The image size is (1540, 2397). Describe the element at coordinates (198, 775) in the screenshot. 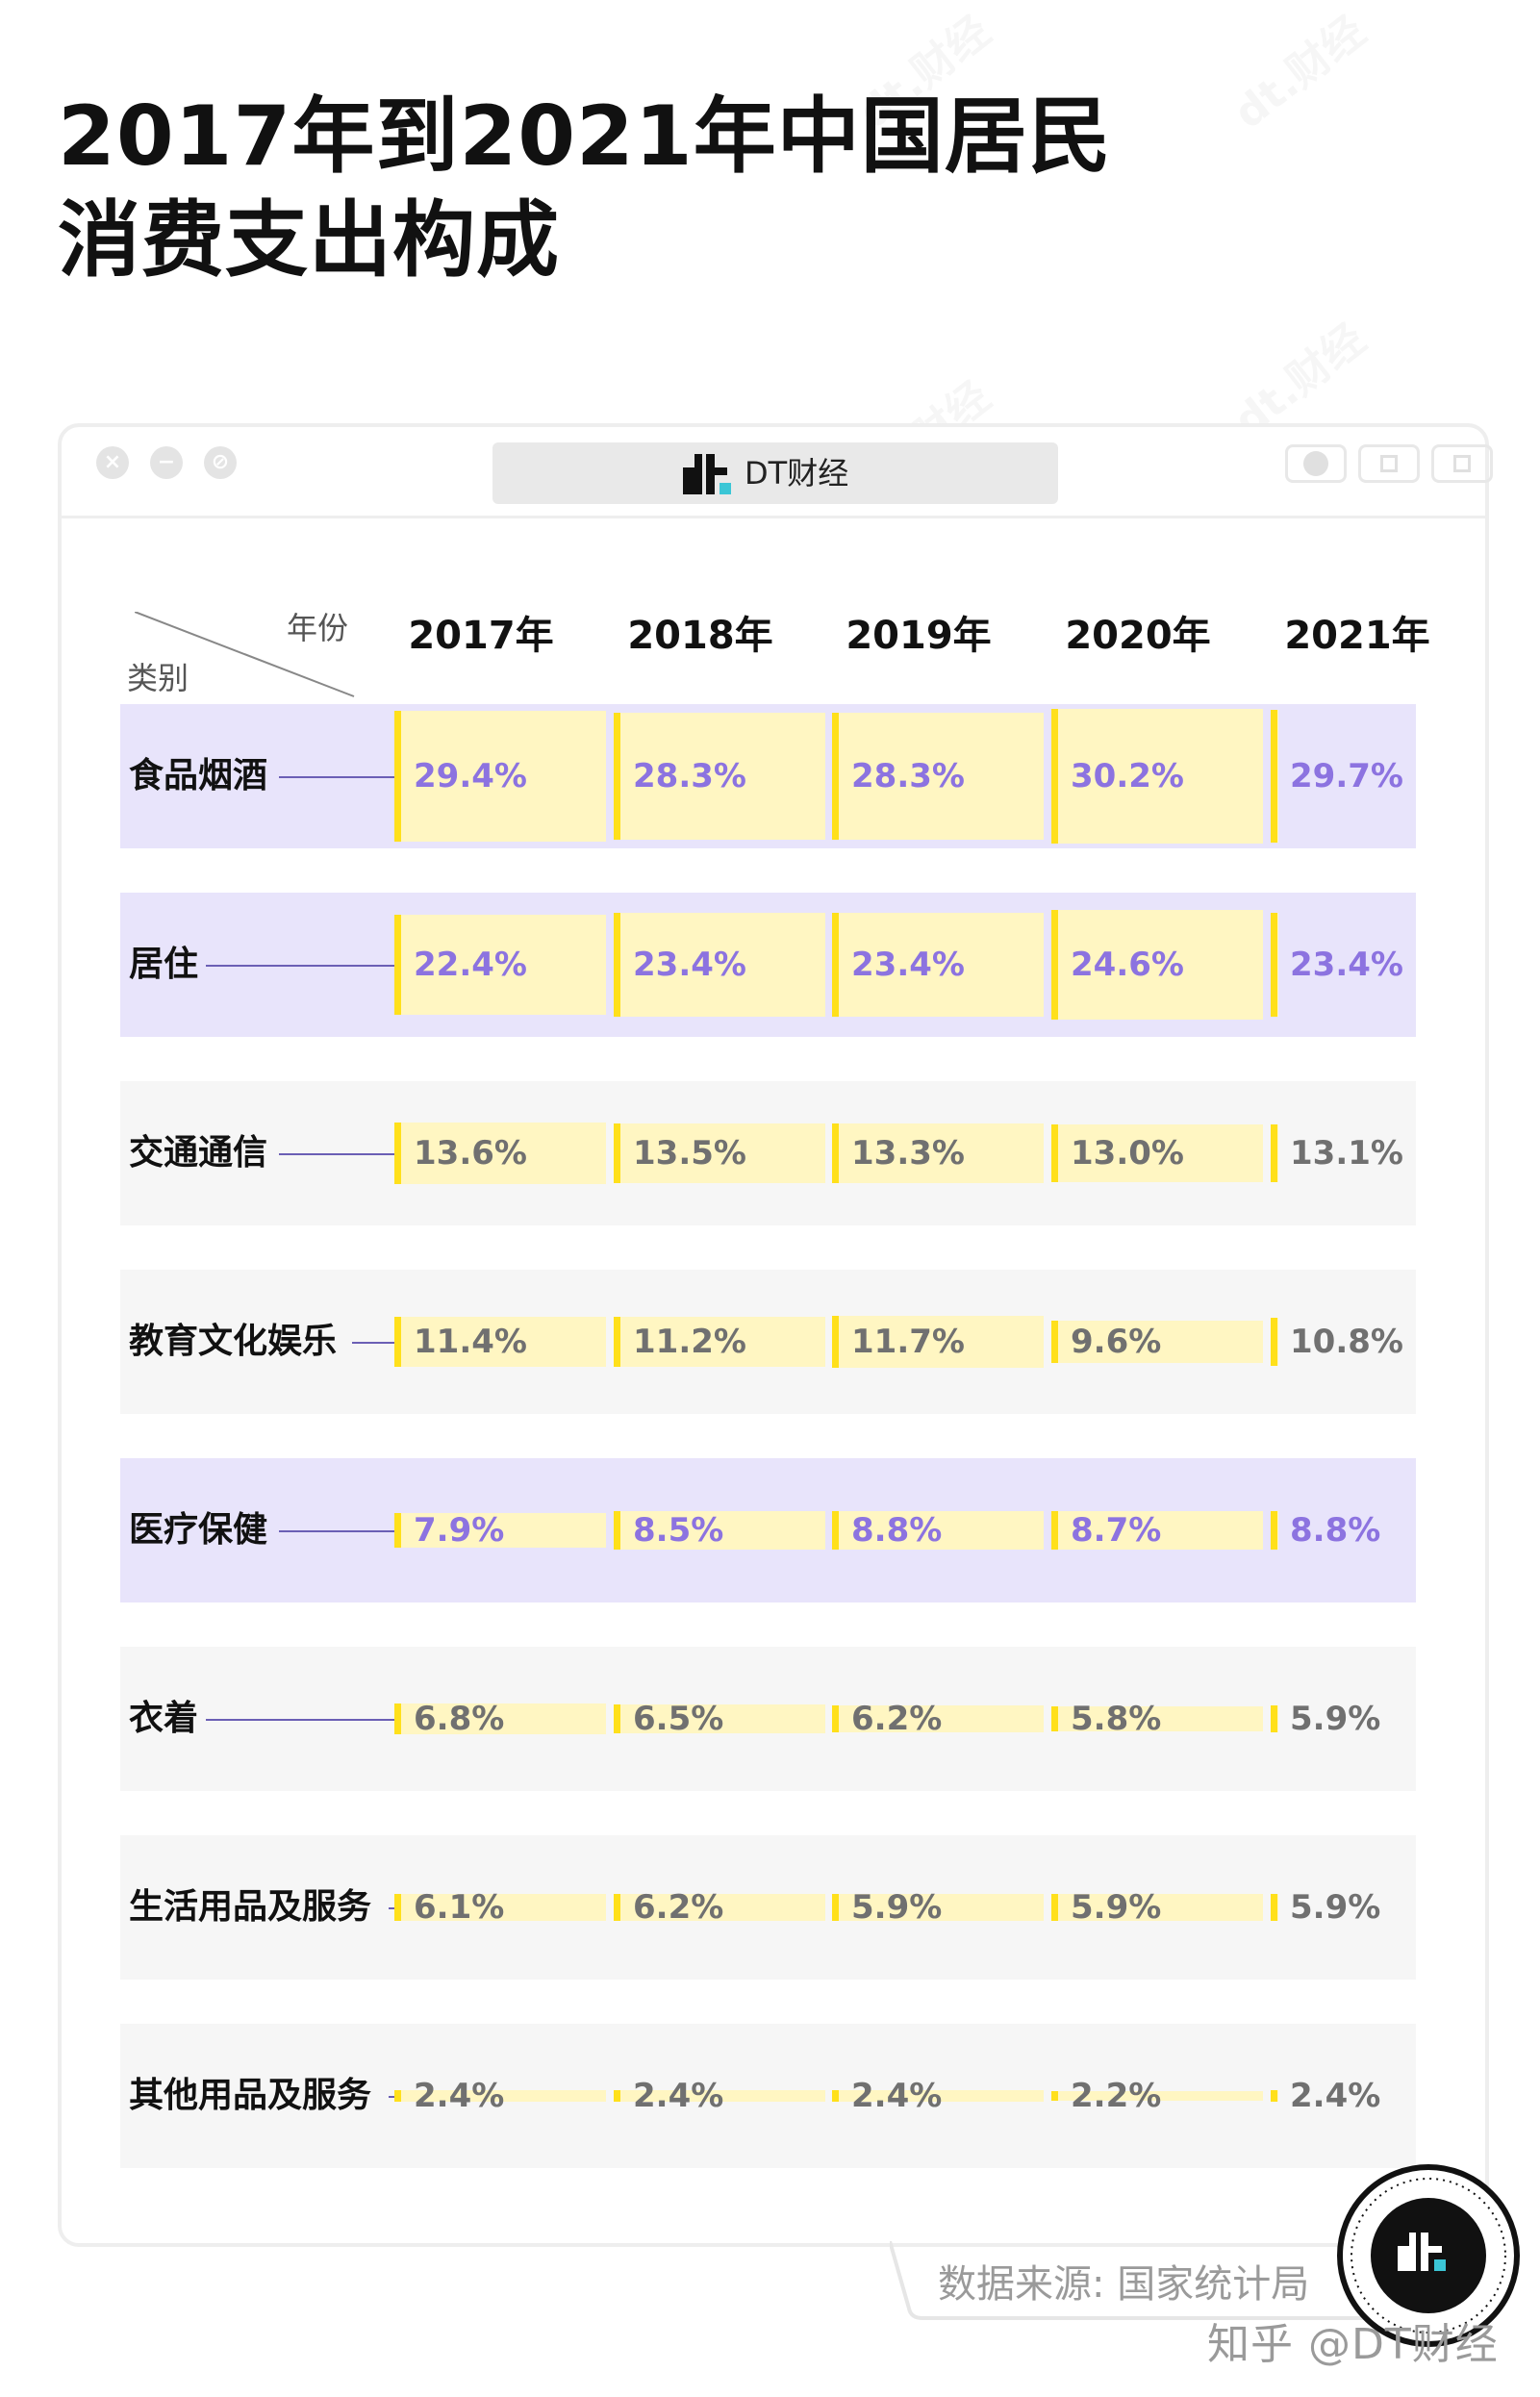

I see `category-label: 食品烟酒` at that location.